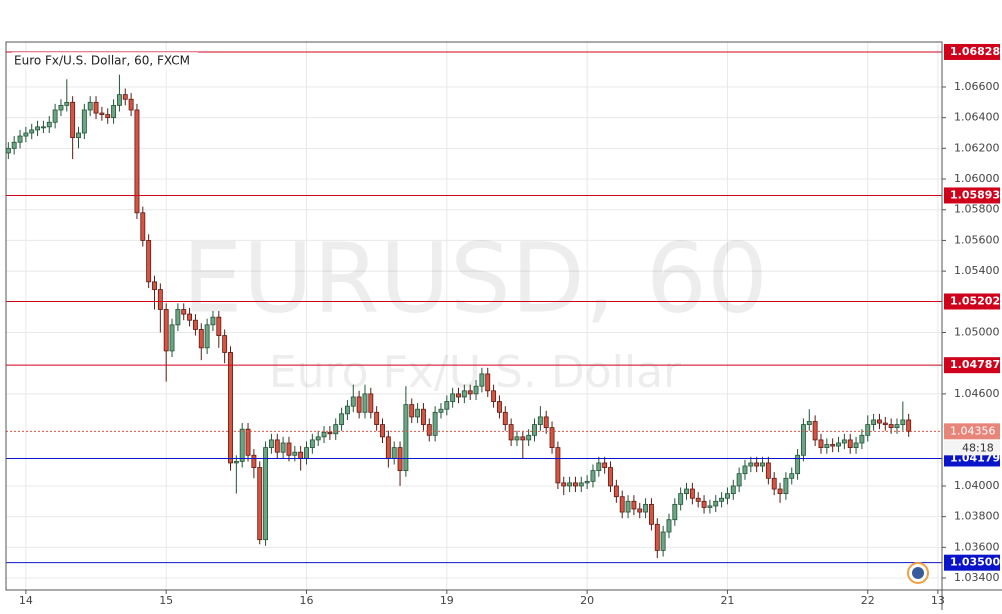 The height and width of the screenshot is (614, 1002). What do you see at coordinates (977, 239) in the screenshot?
I see `y-tick-label: 1.05600` at bounding box center [977, 239].